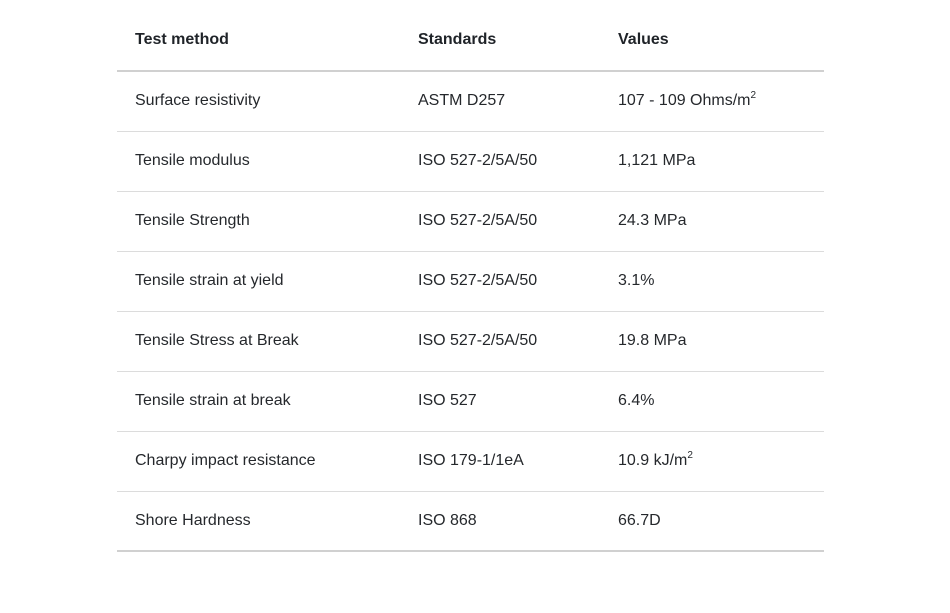 This screenshot has width=950, height=613. I want to click on table-row: Tensile strain at break ISO 527 6.4%, so click(470, 401).